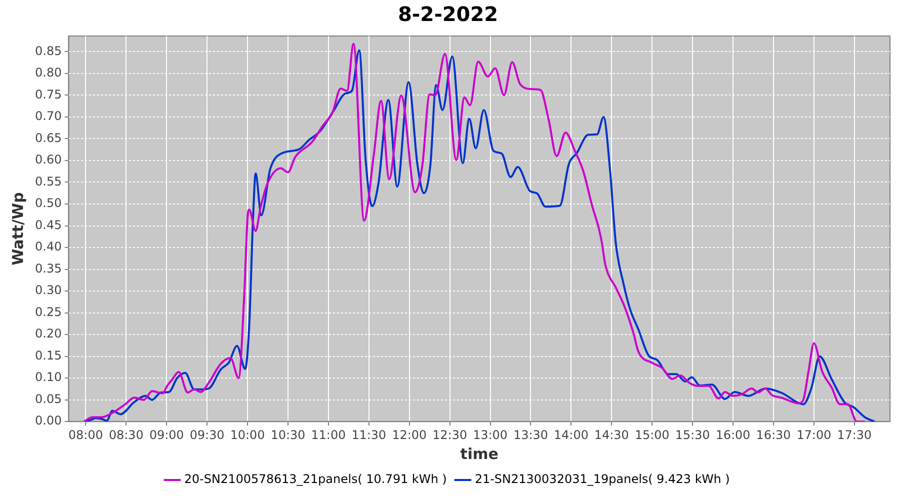  What do you see at coordinates (48, 311) in the screenshot?
I see `y-tick-label: 0.25` at bounding box center [48, 311].